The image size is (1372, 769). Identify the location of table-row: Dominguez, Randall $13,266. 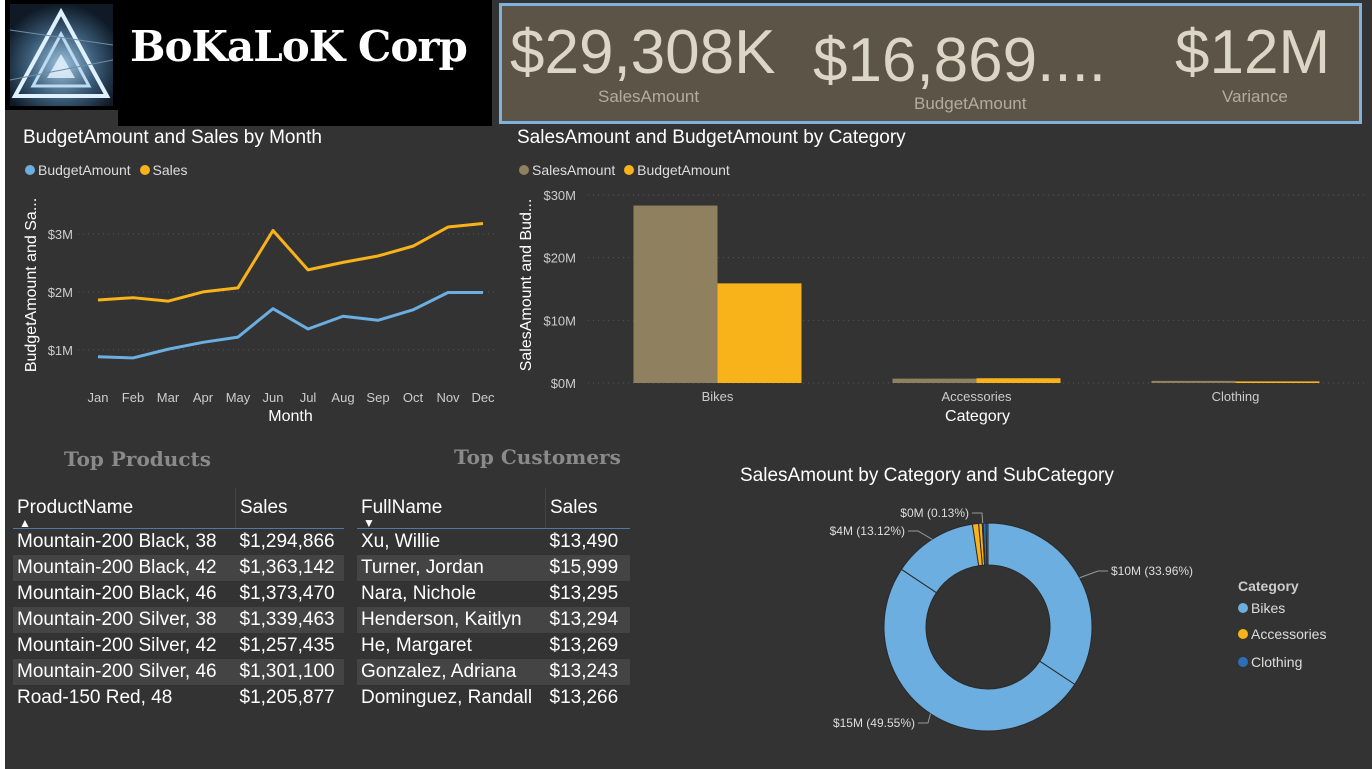
(493, 698).